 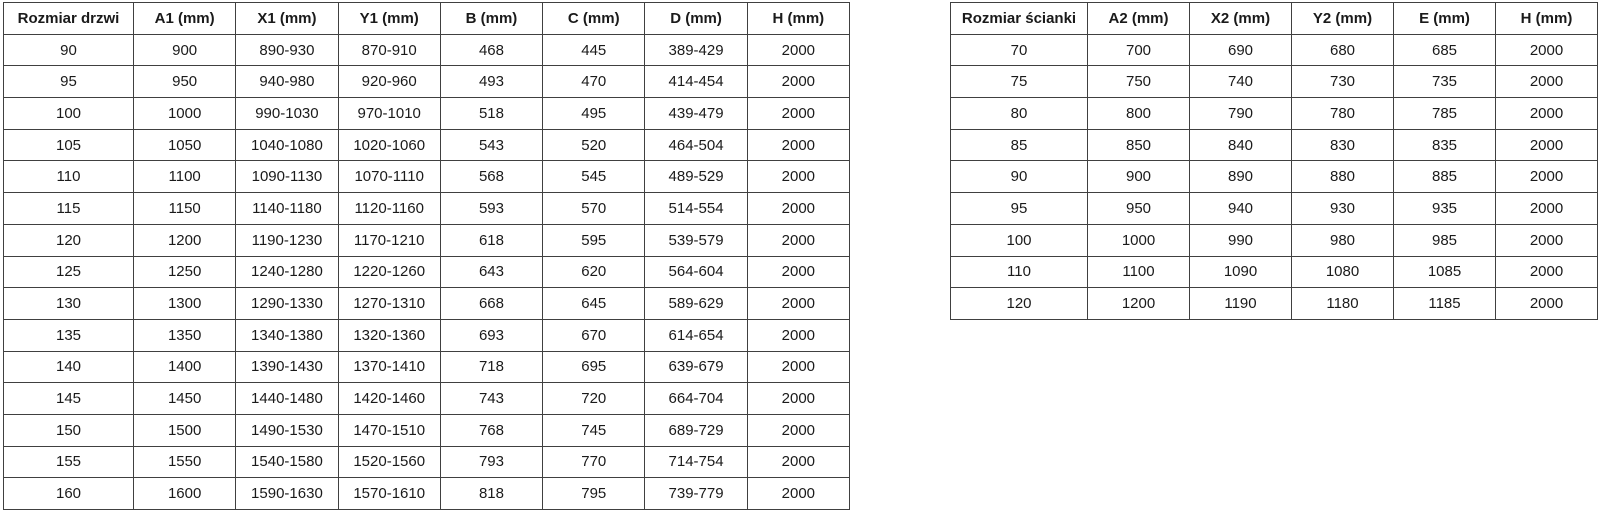 I want to click on table-cell: 618, so click(x=491, y=240).